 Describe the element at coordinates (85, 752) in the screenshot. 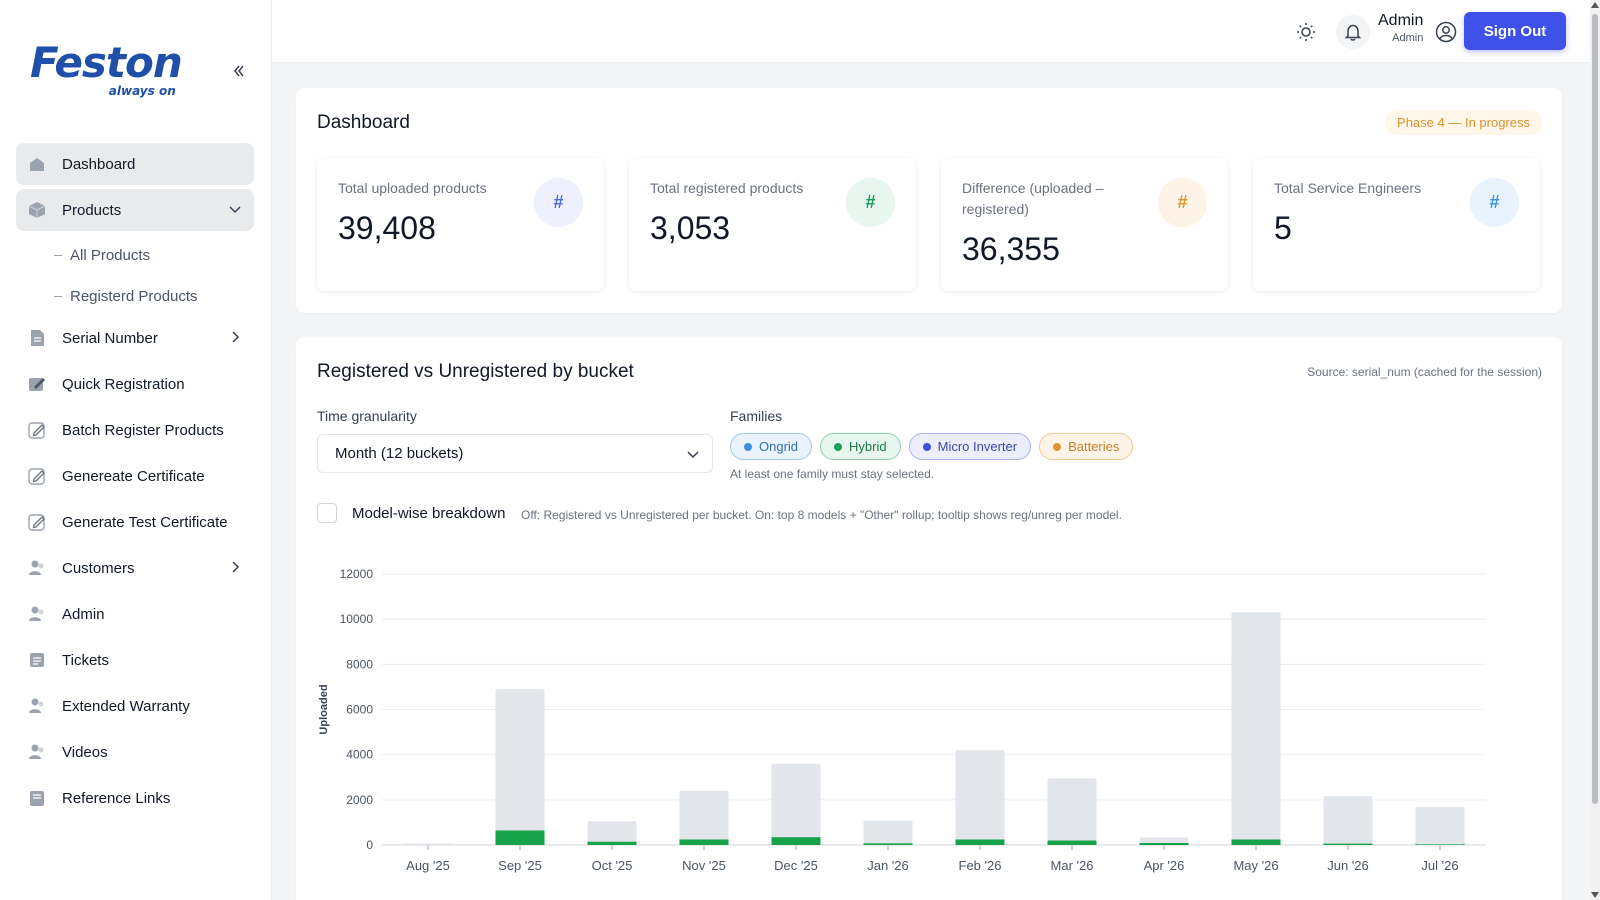

I see `sidebar-item-label: Videos` at that location.